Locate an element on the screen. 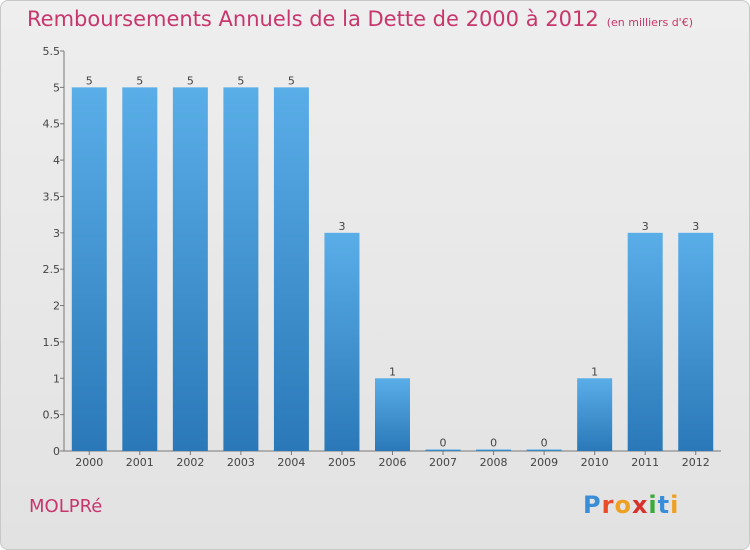 The image size is (750, 550). x-tick-label: 2006 is located at coordinates (393, 462).